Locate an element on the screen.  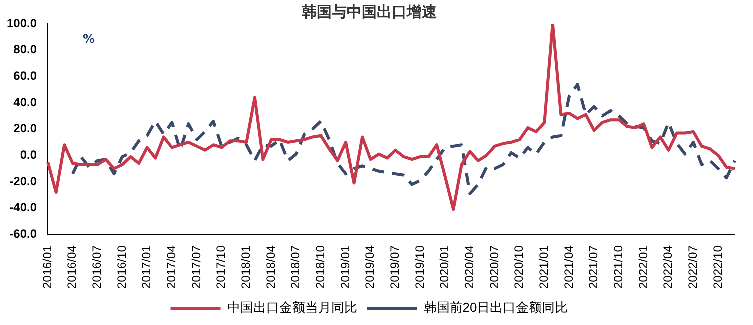
x-tick-label: 2019/10 is located at coordinates (419, 267).